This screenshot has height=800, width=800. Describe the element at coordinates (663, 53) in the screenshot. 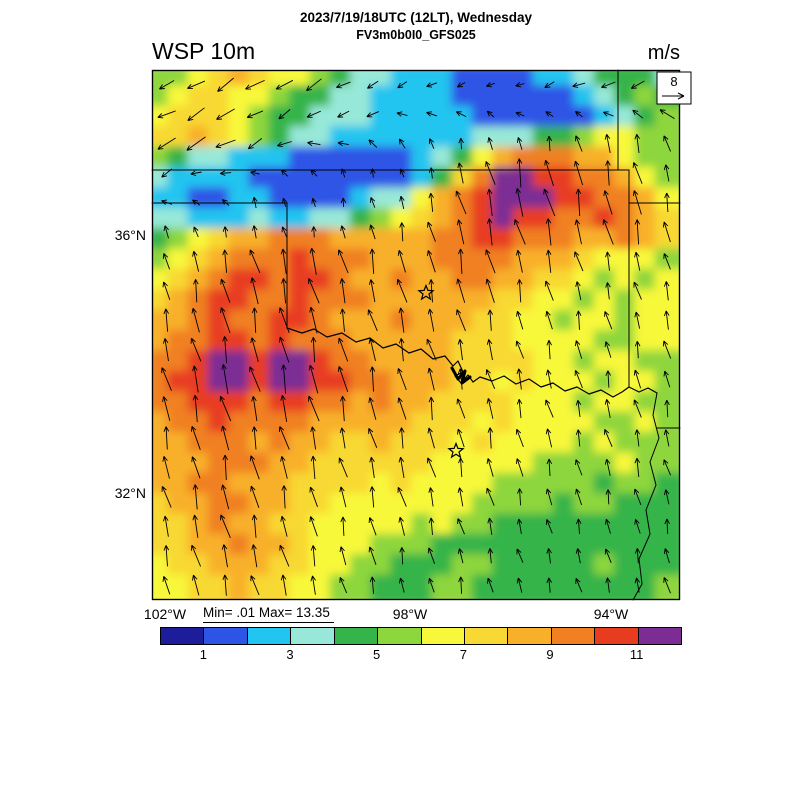

I see `units-label: m/s` at that location.